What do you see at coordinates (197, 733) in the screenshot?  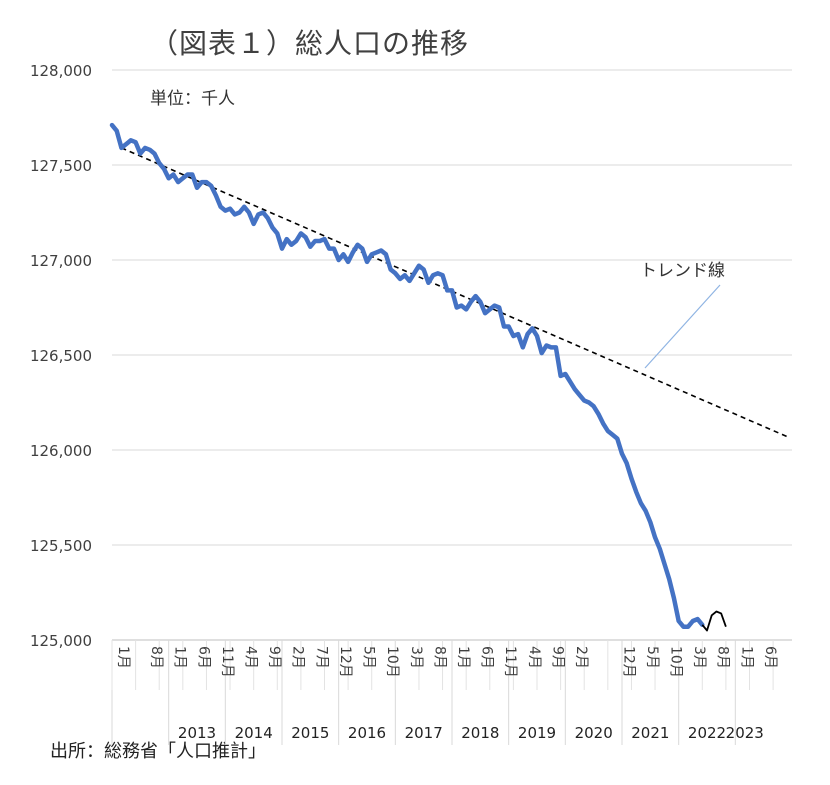 I see `x-year-label: 2013` at bounding box center [197, 733].